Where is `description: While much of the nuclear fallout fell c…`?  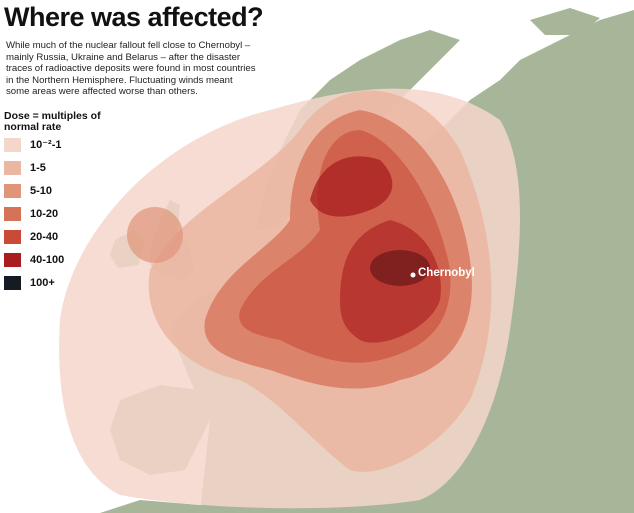
description: While much of the nuclear fallout fell c… is located at coordinates (131, 69).